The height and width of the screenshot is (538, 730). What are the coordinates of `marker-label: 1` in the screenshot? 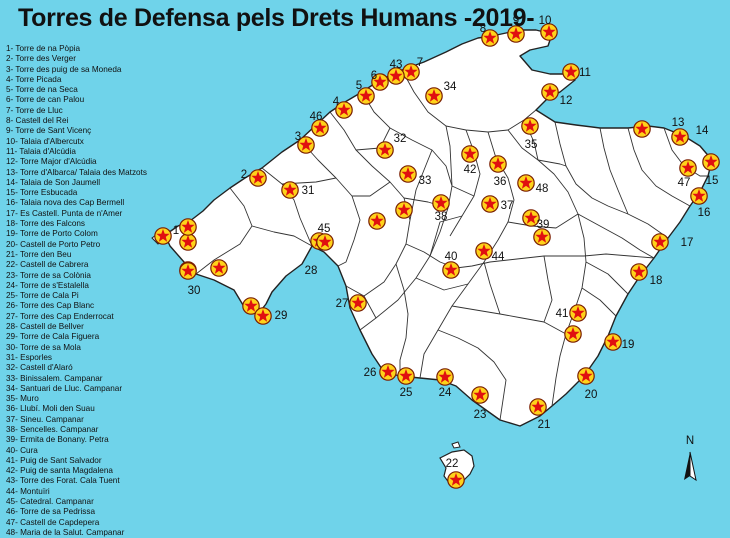 It's located at (176, 231).